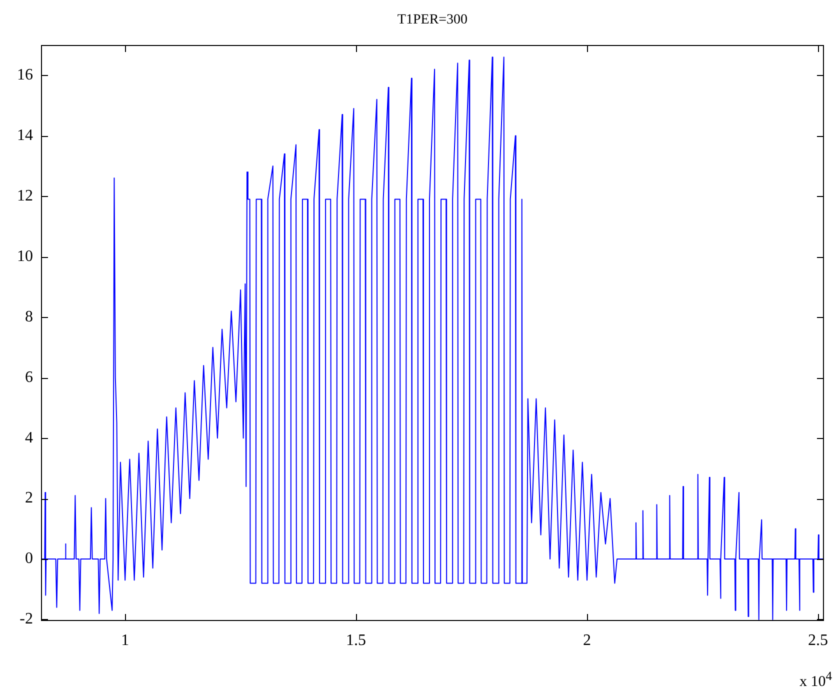 The width and height of the screenshot is (838, 693). What do you see at coordinates (432, 20) in the screenshot?
I see `chart-title: T1PER=300` at bounding box center [432, 20].